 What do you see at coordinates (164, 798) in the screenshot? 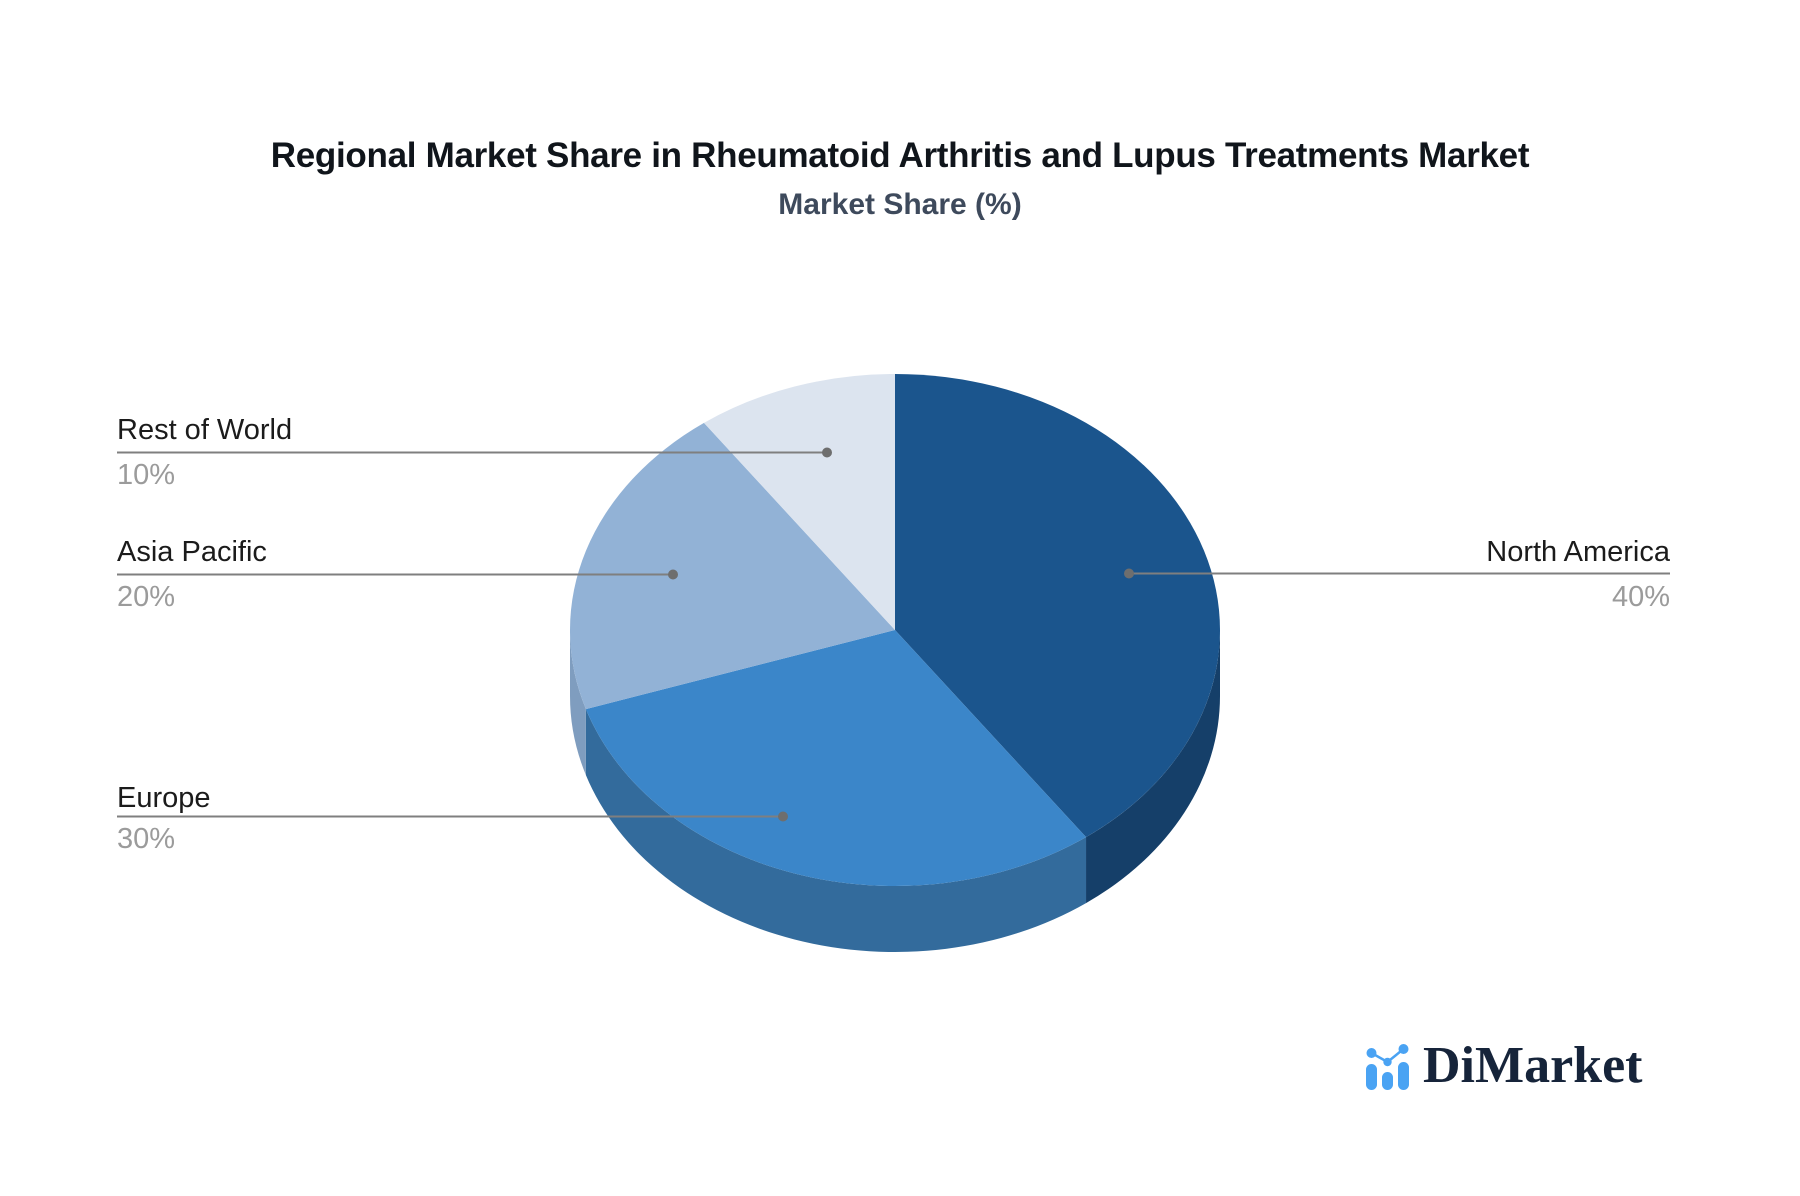
I see `callout-label-europe: Europe` at bounding box center [164, 798].